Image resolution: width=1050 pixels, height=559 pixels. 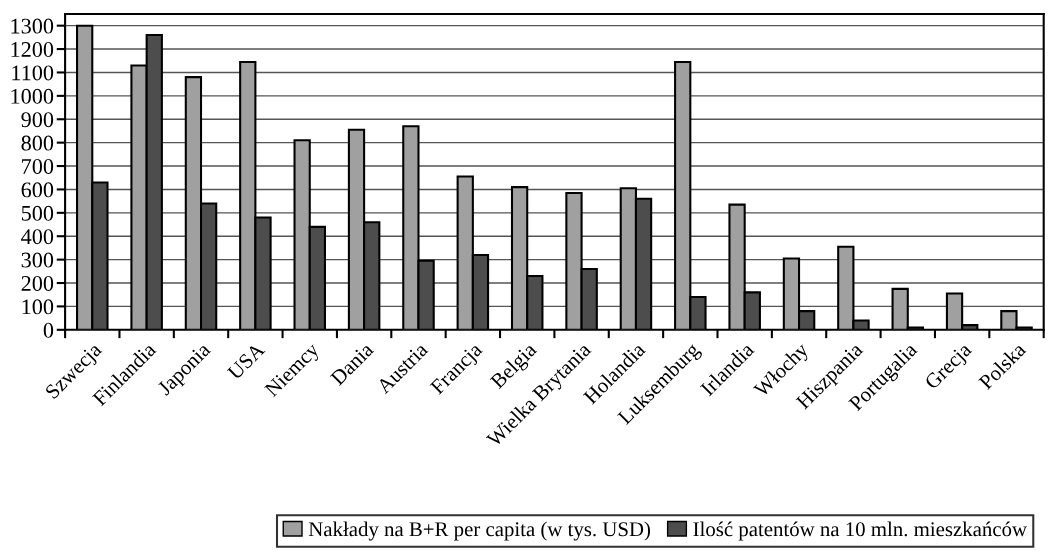 I want to click on y-tick-label: 300, so click(x=37, y=260).